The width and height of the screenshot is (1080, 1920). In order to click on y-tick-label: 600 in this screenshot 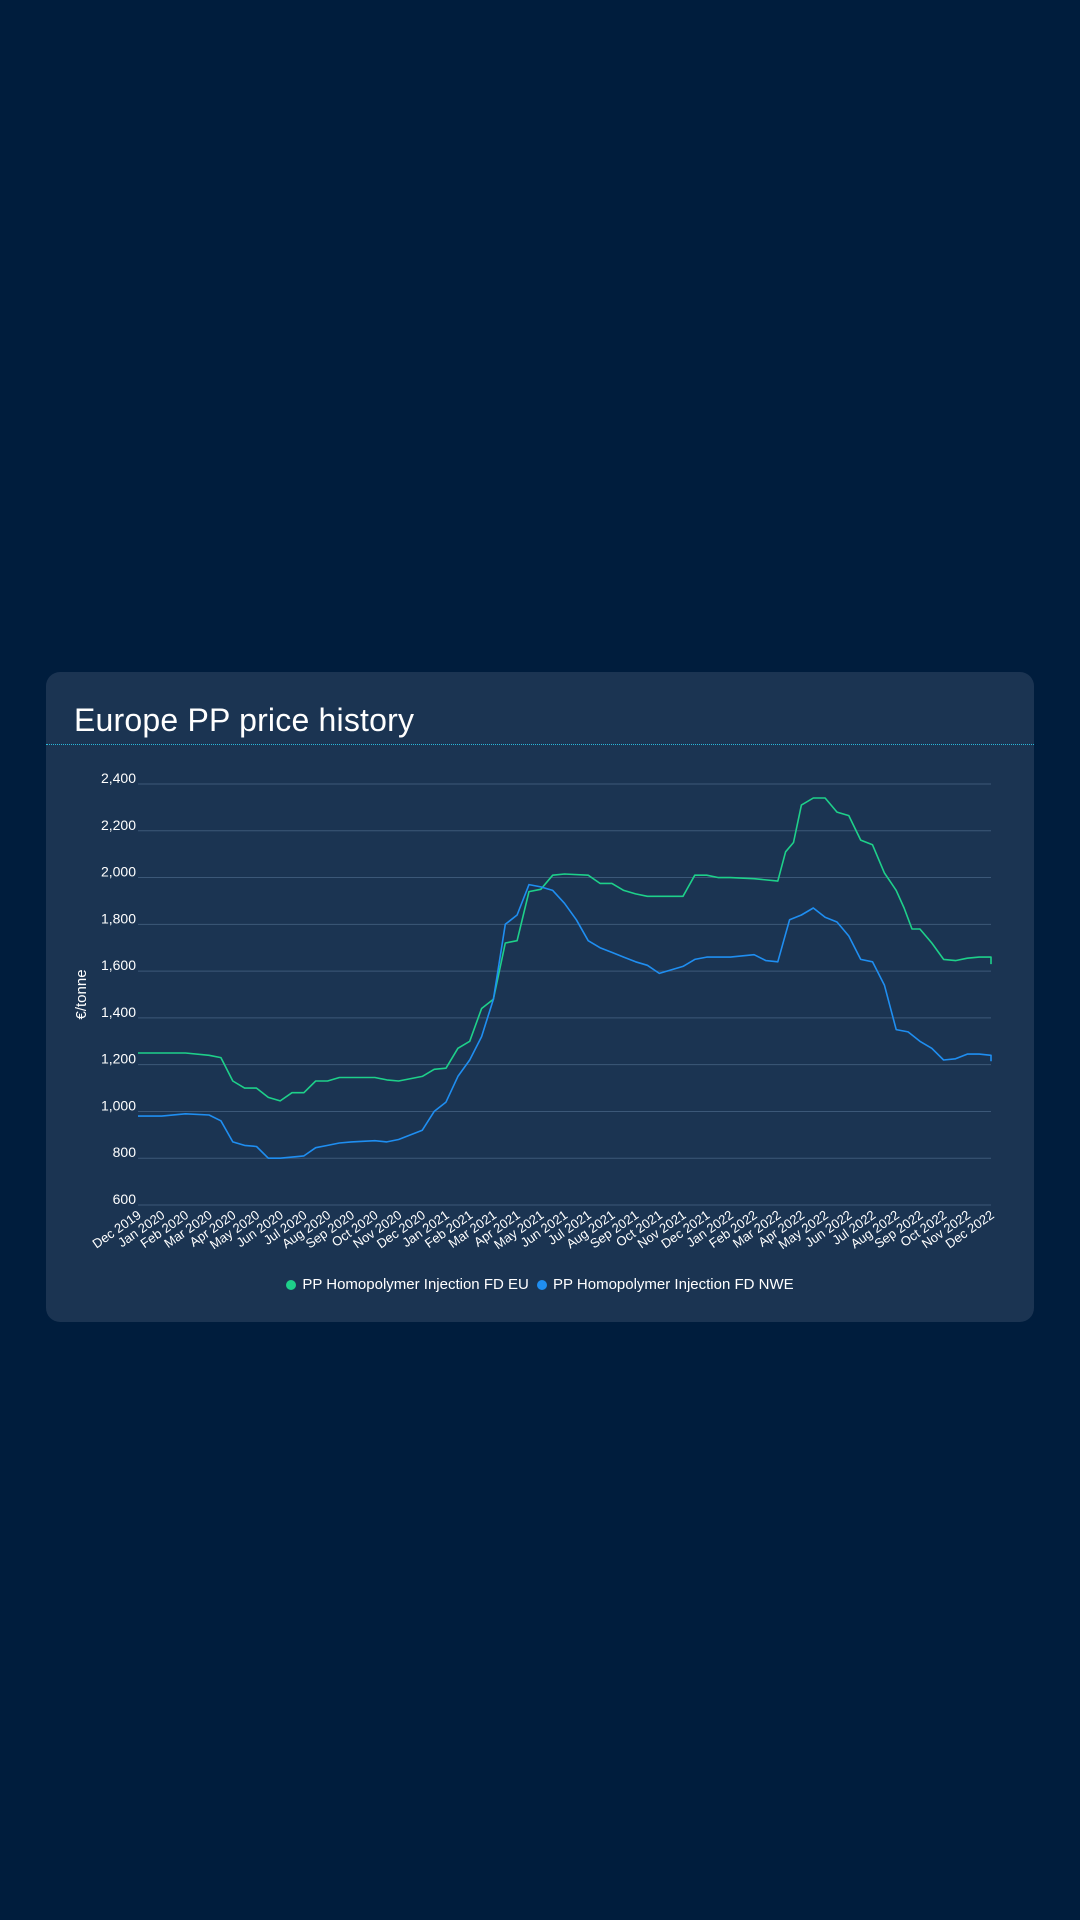, I will do `click(125, 1199)`.